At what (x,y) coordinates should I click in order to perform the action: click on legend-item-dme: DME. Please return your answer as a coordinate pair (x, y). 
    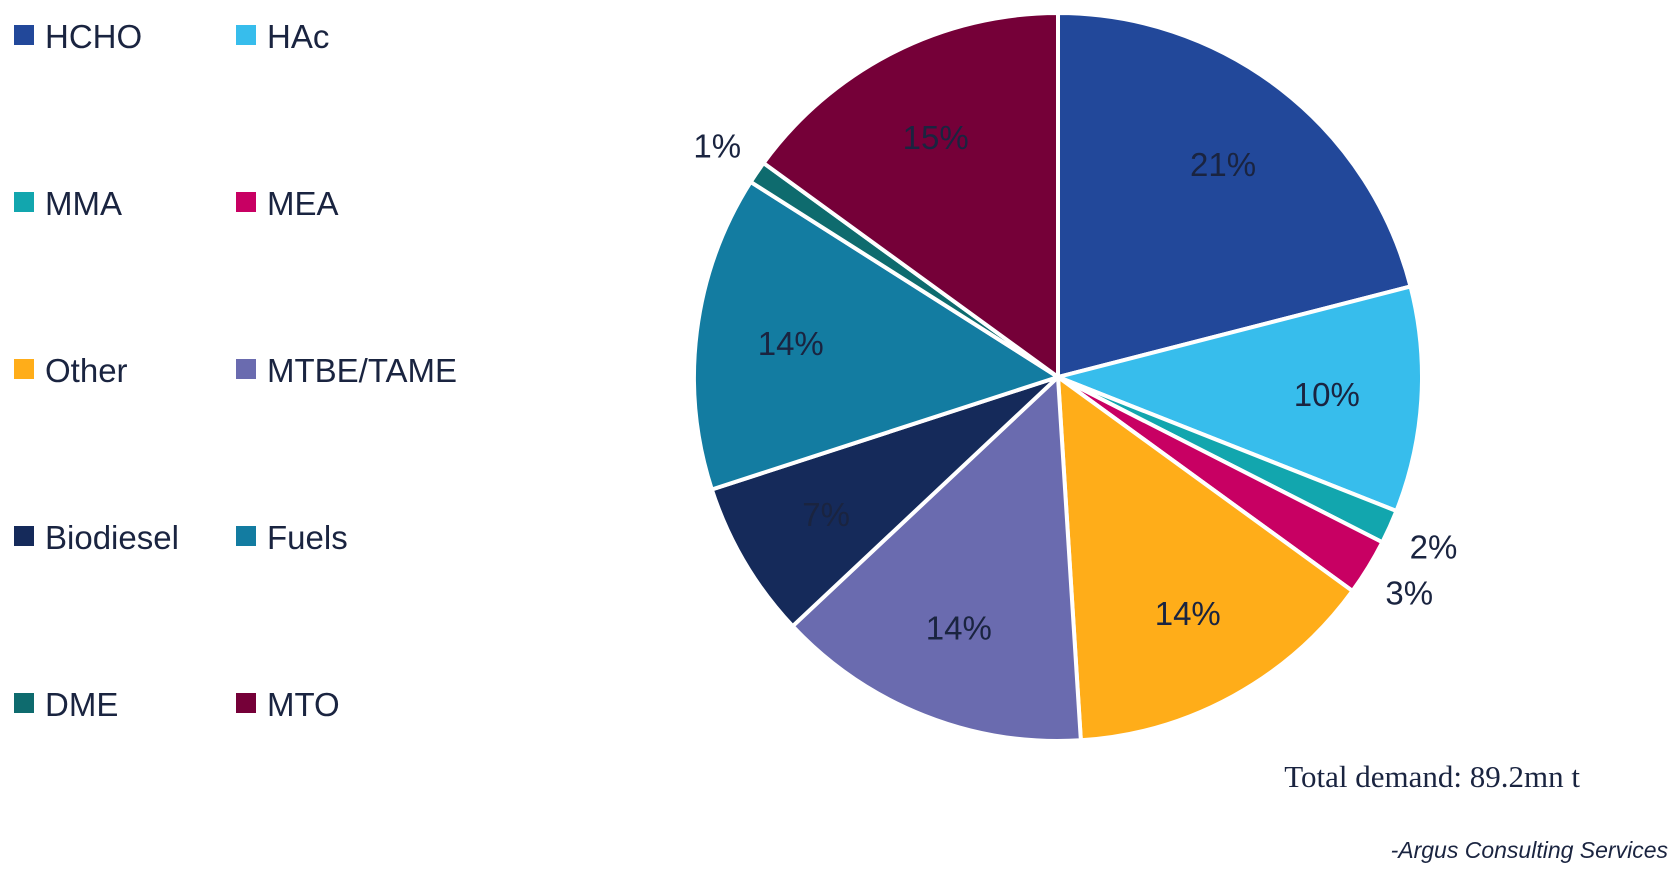
    Looking at the image, I should click on (66, 704).